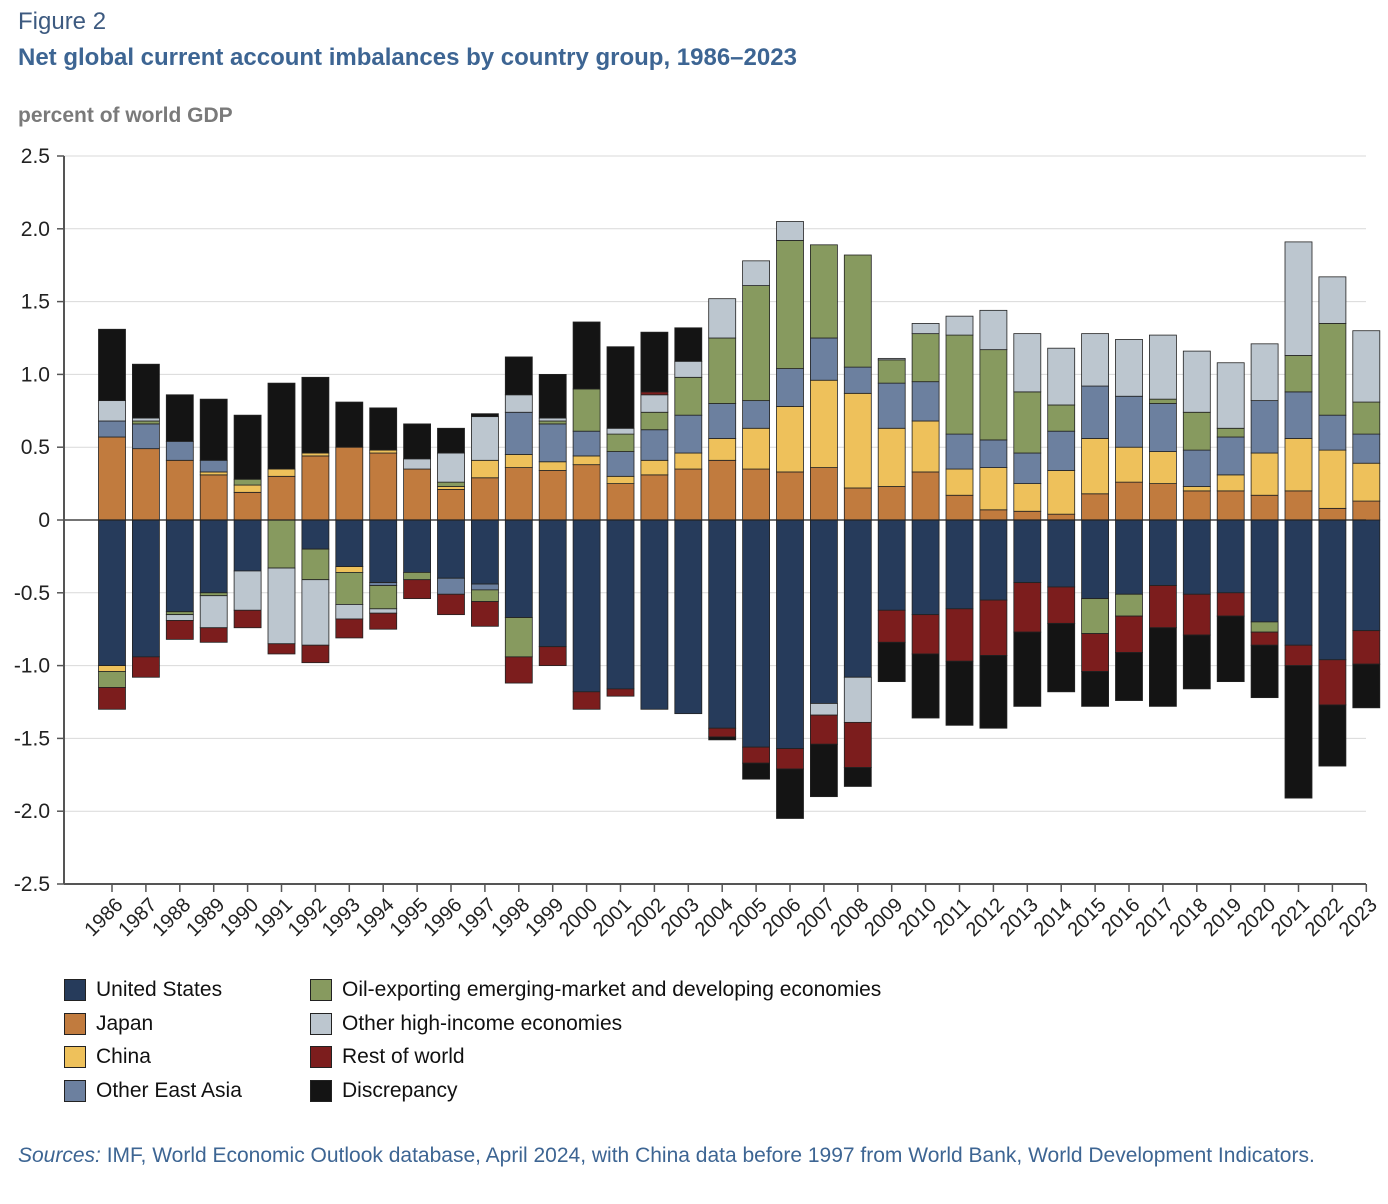  What do you see at coordinates (1290, 917) in the screenshot?
I see `x-tick-label: 2021` at bounding box center [1290, 917].